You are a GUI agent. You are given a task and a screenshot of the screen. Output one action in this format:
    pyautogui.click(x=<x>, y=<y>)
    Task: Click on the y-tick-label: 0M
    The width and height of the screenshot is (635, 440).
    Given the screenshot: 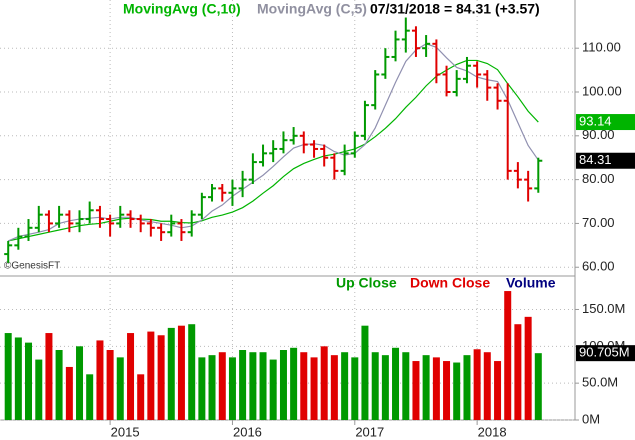 What is the action you would take?
    pyautogui.click(x=591, y=418)
    